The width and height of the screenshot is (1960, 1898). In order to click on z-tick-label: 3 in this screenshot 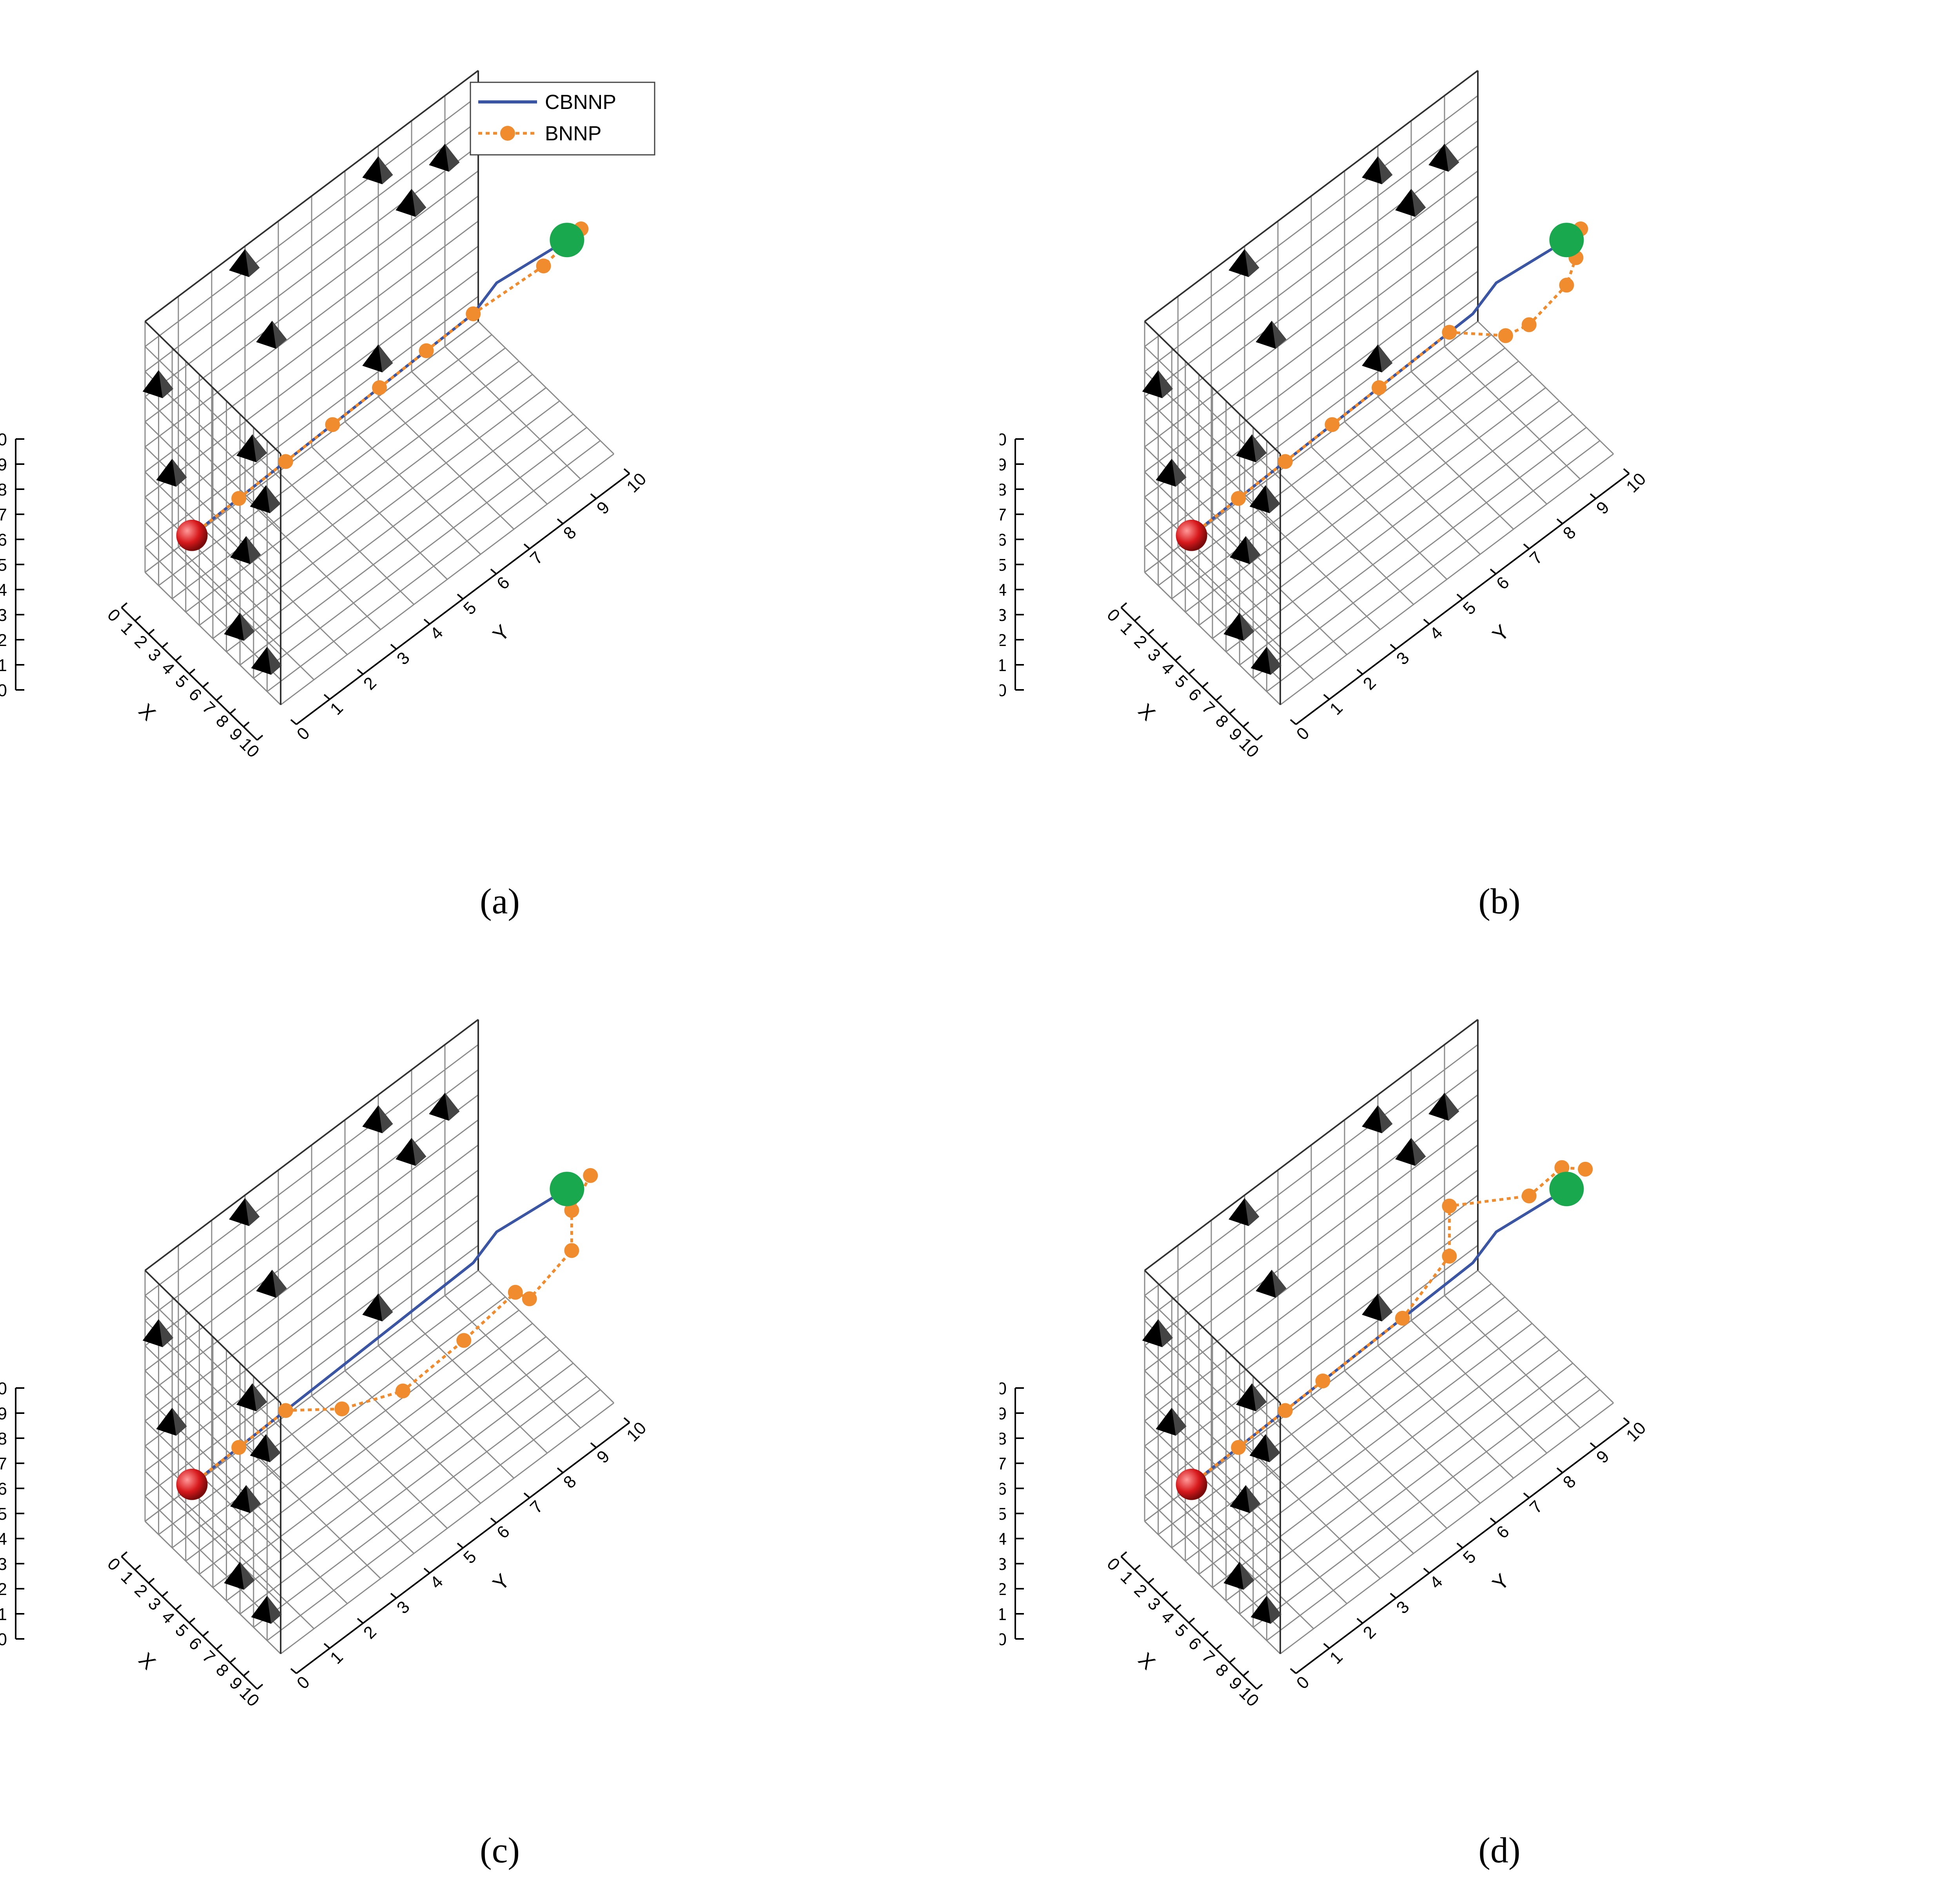, I will do `click(4, 616)`.